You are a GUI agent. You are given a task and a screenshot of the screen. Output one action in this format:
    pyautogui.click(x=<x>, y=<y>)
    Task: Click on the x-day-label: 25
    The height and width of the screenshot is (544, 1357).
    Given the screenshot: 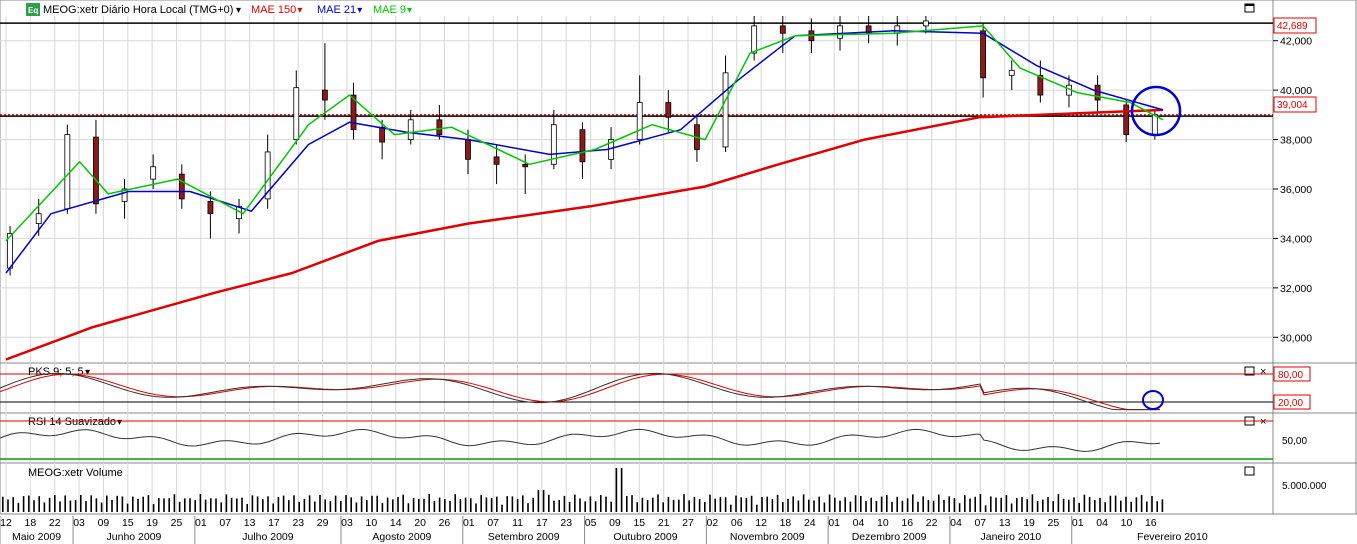 What is the action you would take?
    pyautogui.click(x=177, y=523)
    